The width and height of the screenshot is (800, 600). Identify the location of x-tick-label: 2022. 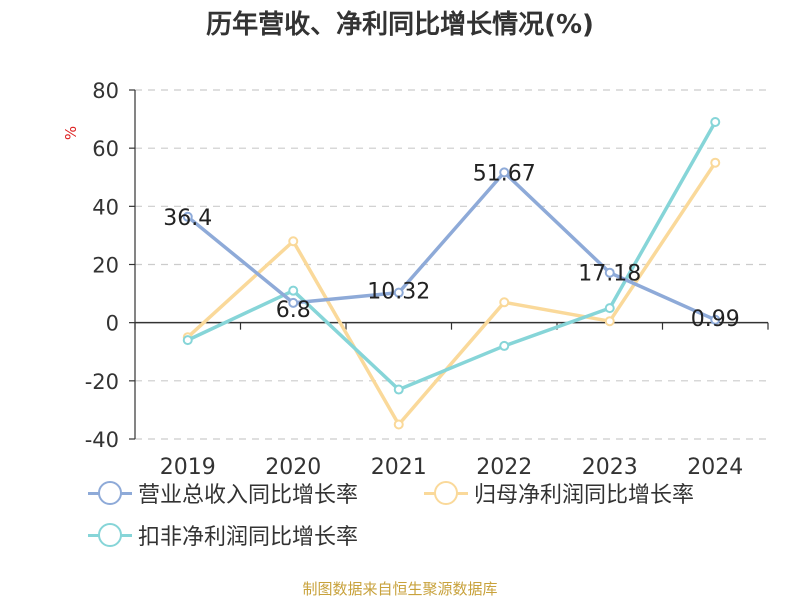
(504, 467).